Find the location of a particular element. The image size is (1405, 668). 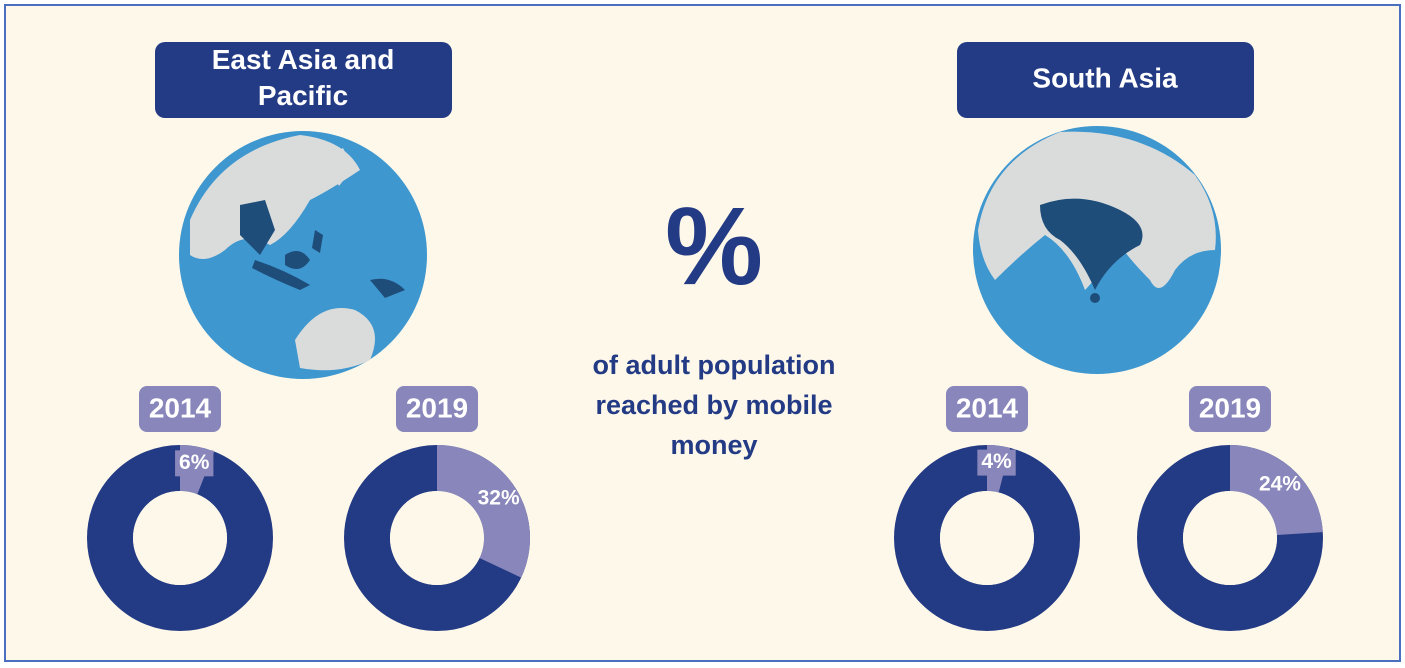

value-label: 4% is located at coordinates (996, 461).